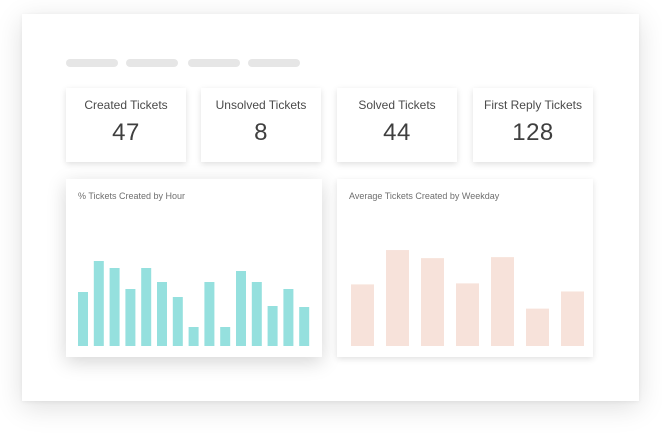 The width and height of the screenshot is (662, 440). I want to click on stat-label: Solved Tickets, so click(397, 105).